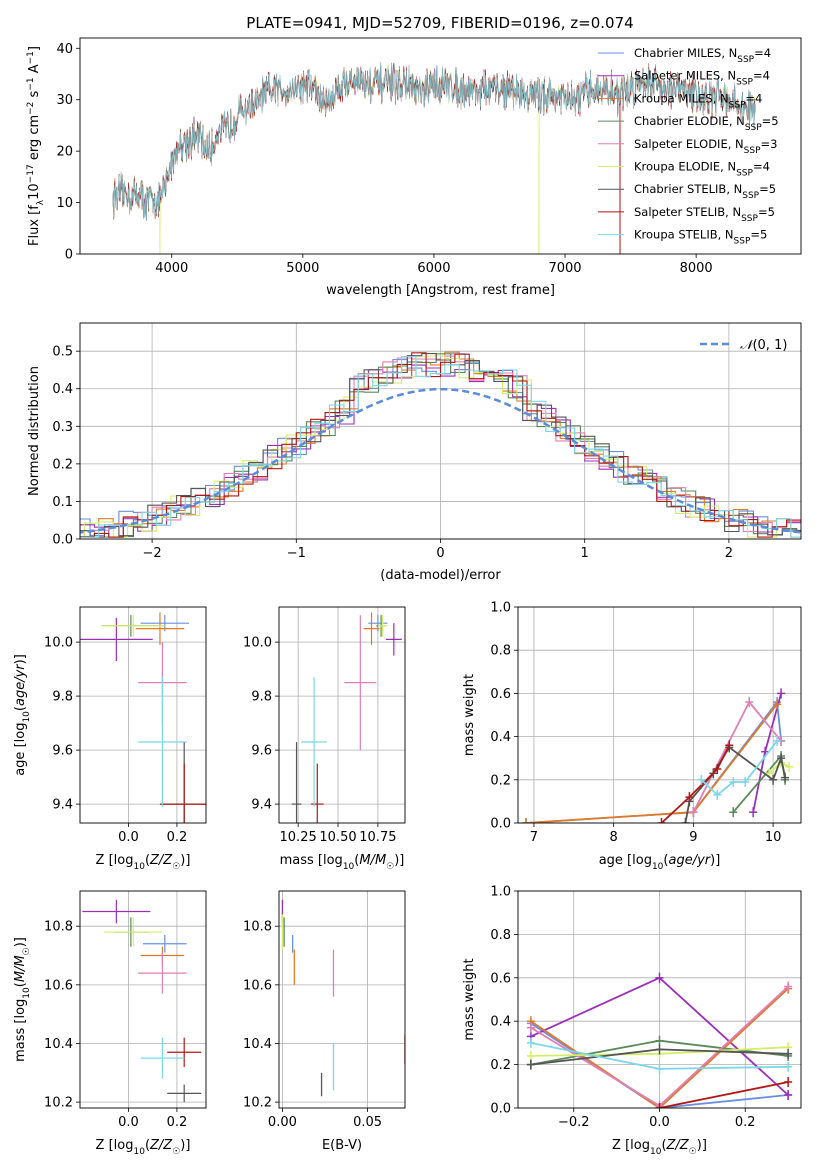 This screenshot has width=819, height=1170. What do you see at coordinates (177, 837) in the screenshot?
I see `x-tick-label: 0.2` at bounding box center [177, 837].